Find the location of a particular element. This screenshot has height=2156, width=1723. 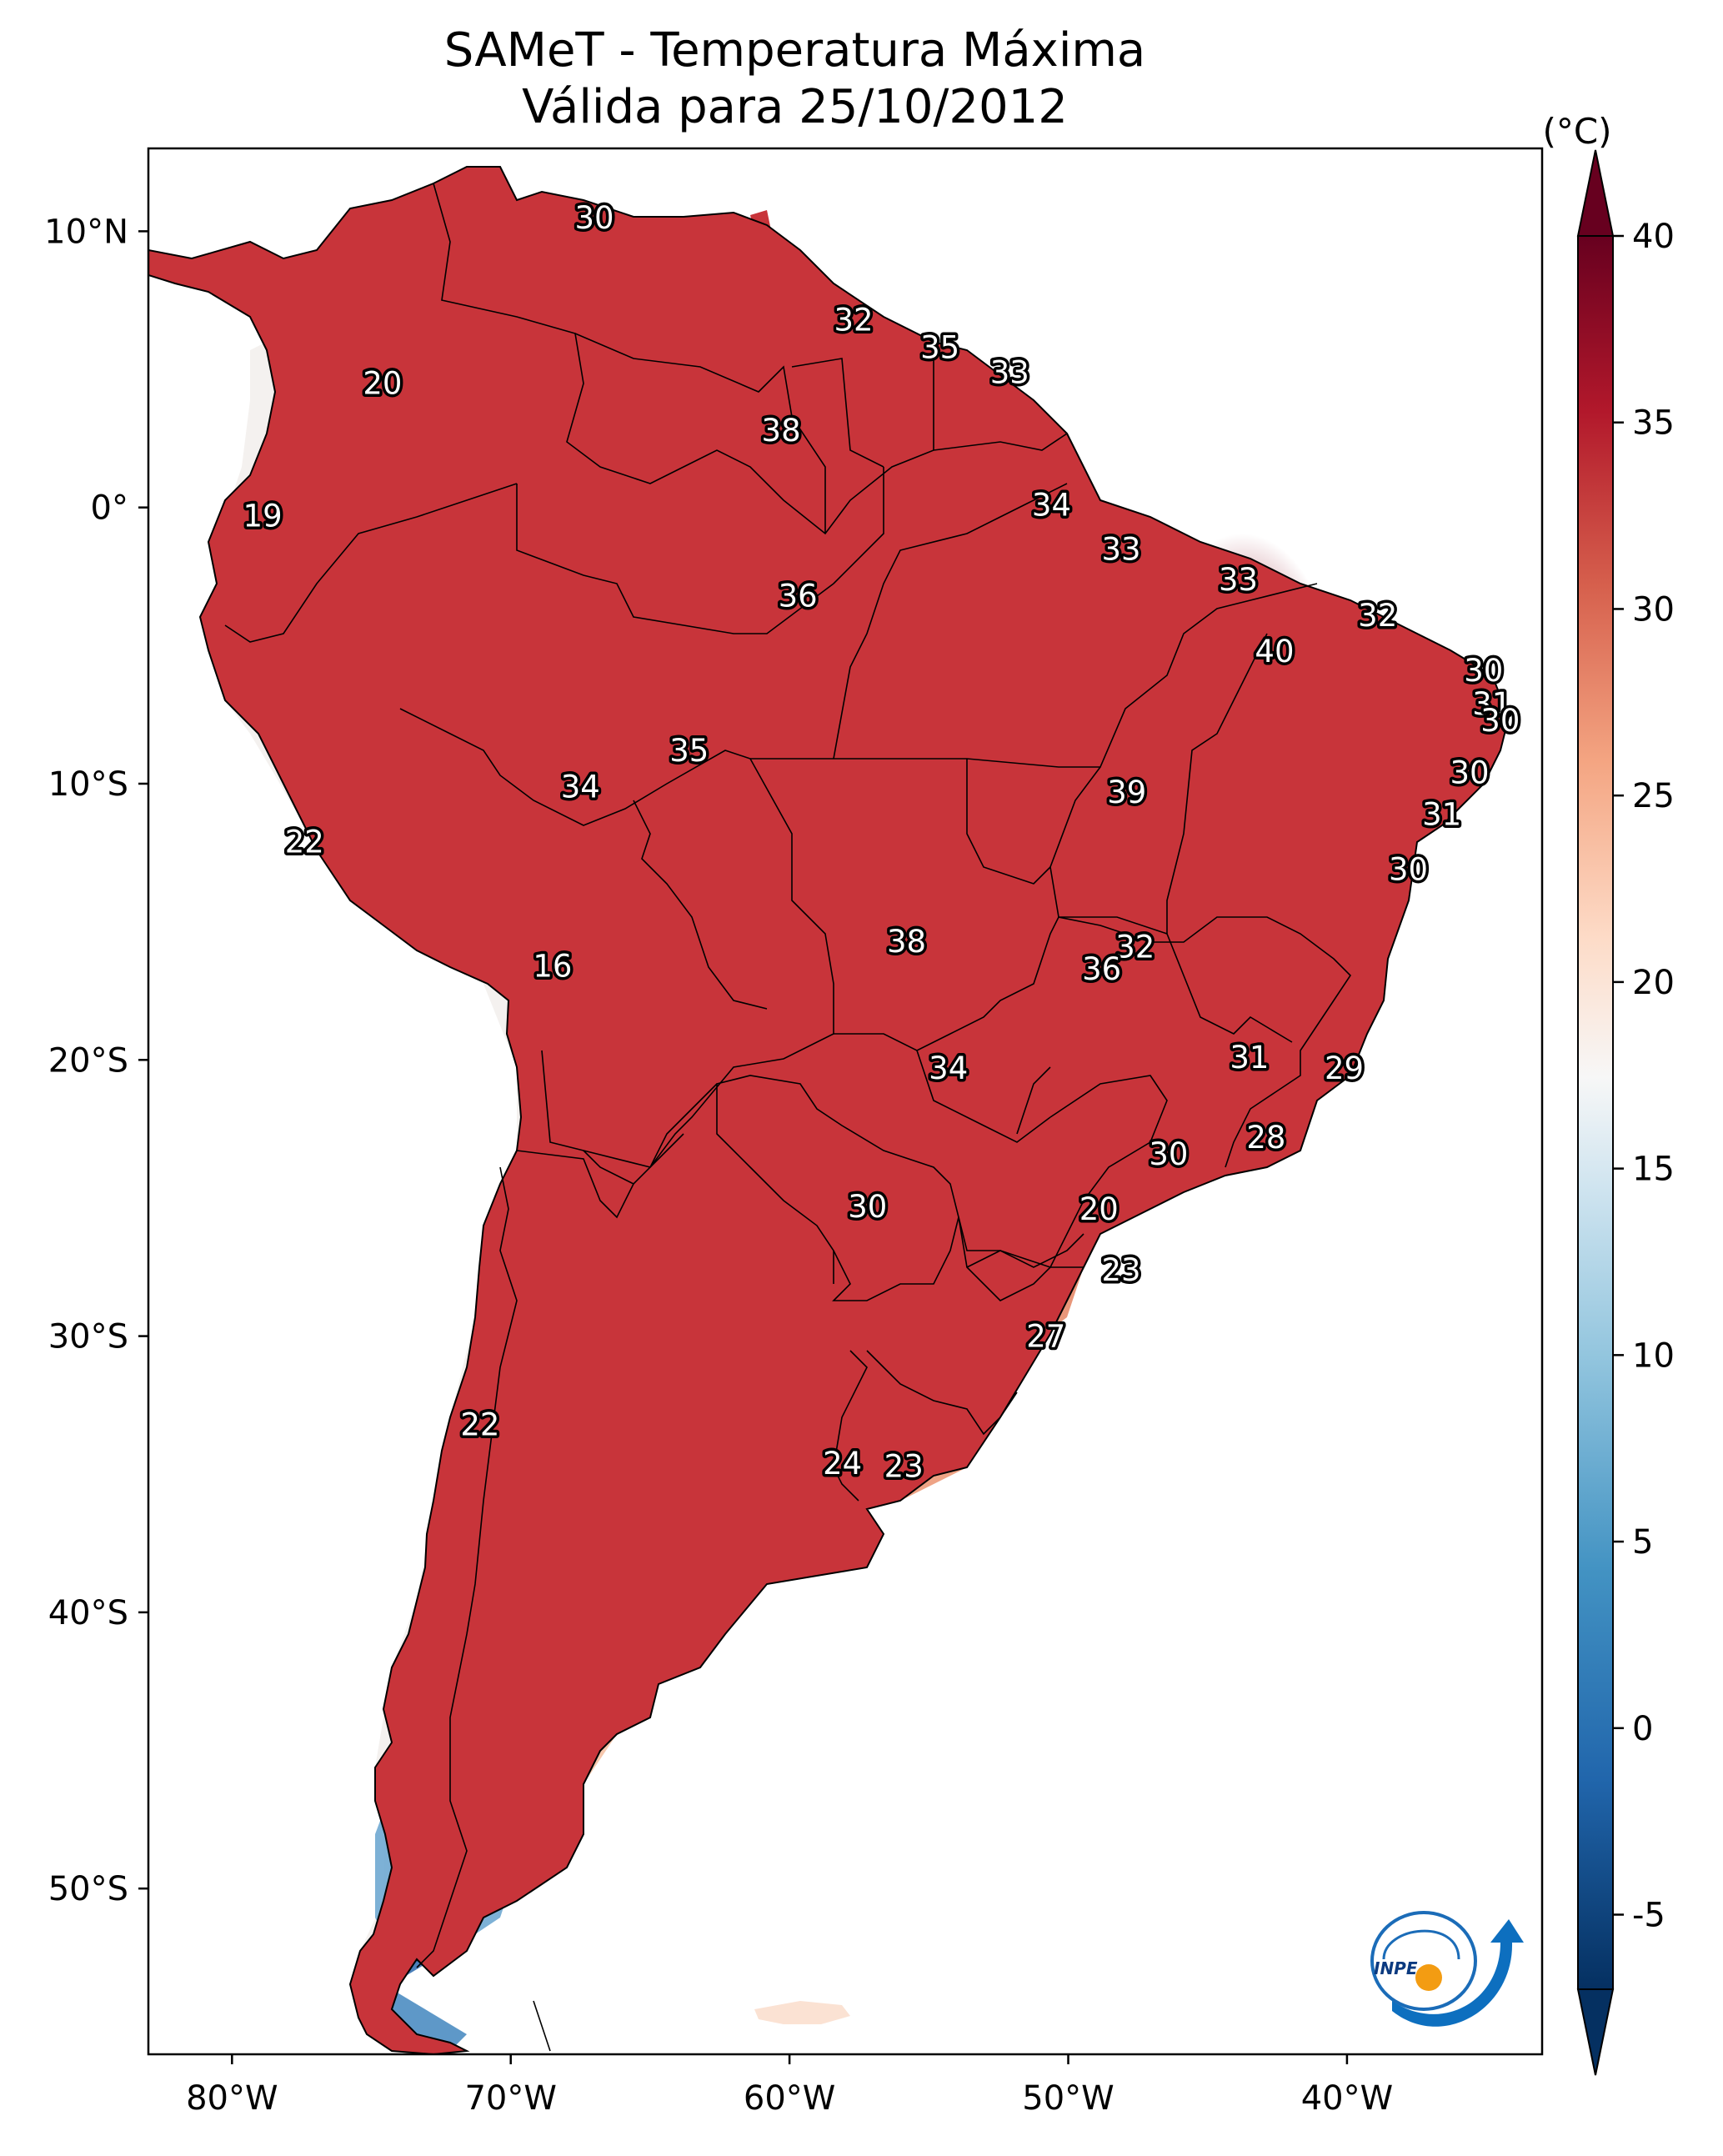

colorbar-tick-label: 20 is located at coordinates (1653, 983).